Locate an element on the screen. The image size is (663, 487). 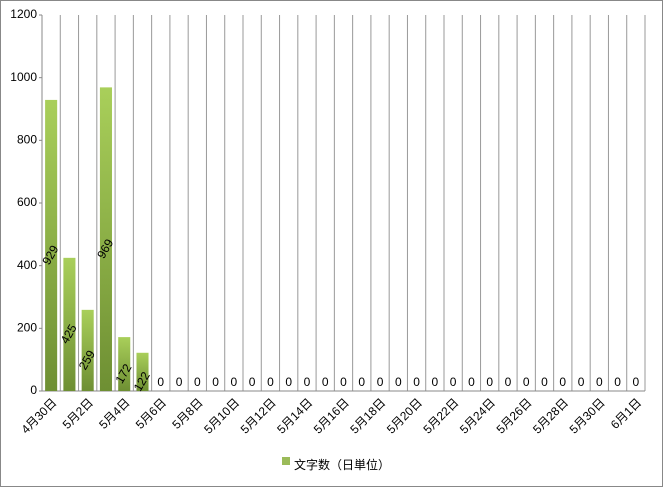
y-tick-label: 600 is located at coordinates (27, 202).